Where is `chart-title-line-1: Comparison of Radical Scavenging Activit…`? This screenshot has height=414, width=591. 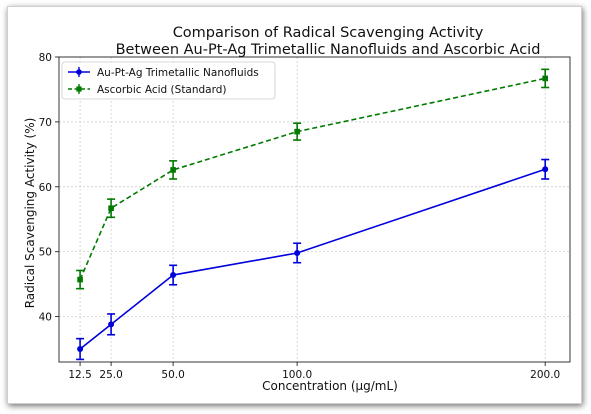 chart-title-line-1: Comparison of Radical Scavenging Activit… is located at coordinates (328, 33).